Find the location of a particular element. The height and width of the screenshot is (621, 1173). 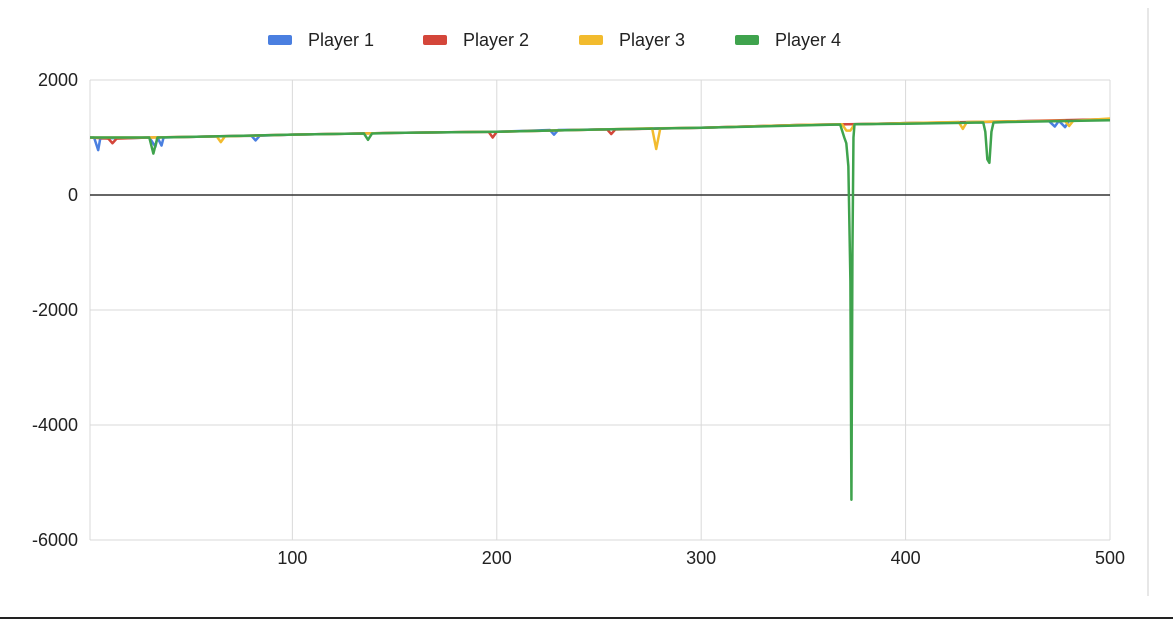

x-tick-label: 200 is located at coordinates (497, 558).